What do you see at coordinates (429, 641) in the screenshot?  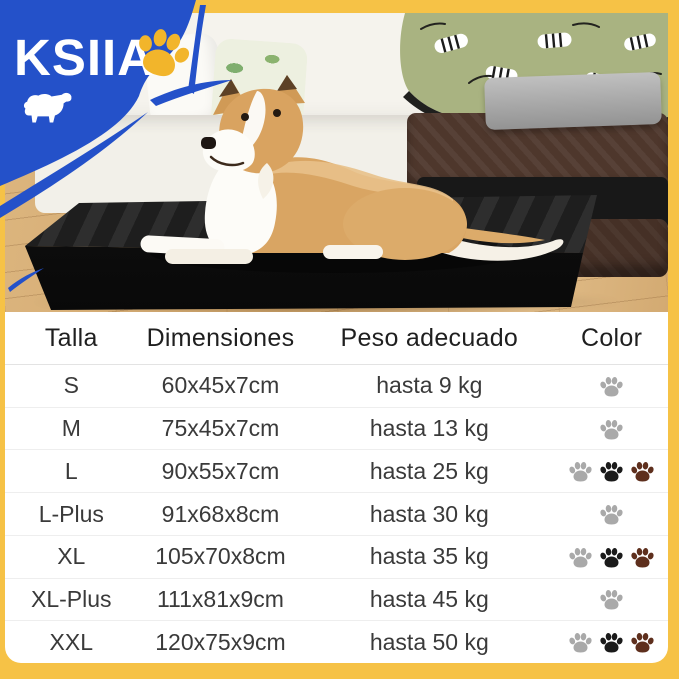 I see `peso-value: hasta 50 kg` at bounding box center [429, 641].